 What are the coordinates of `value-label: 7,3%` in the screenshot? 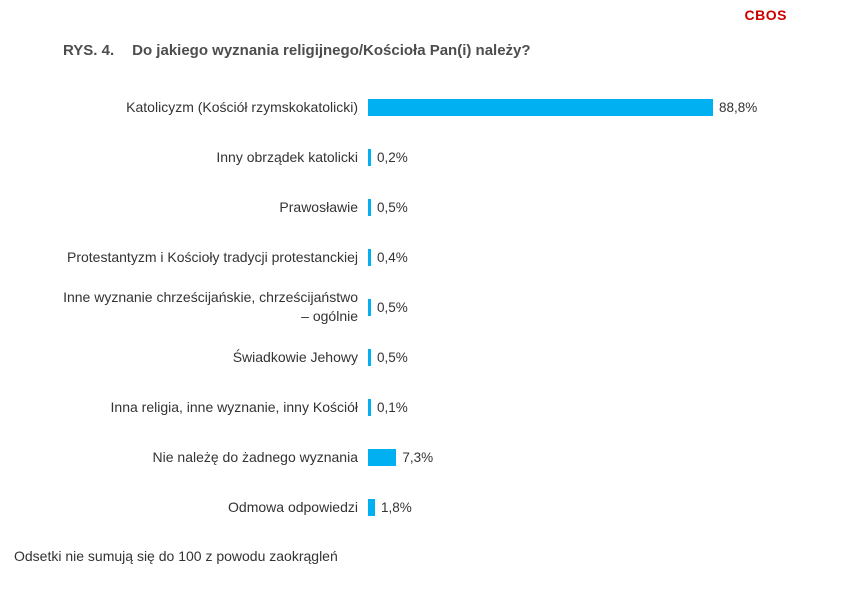 It's located at (418, 457).